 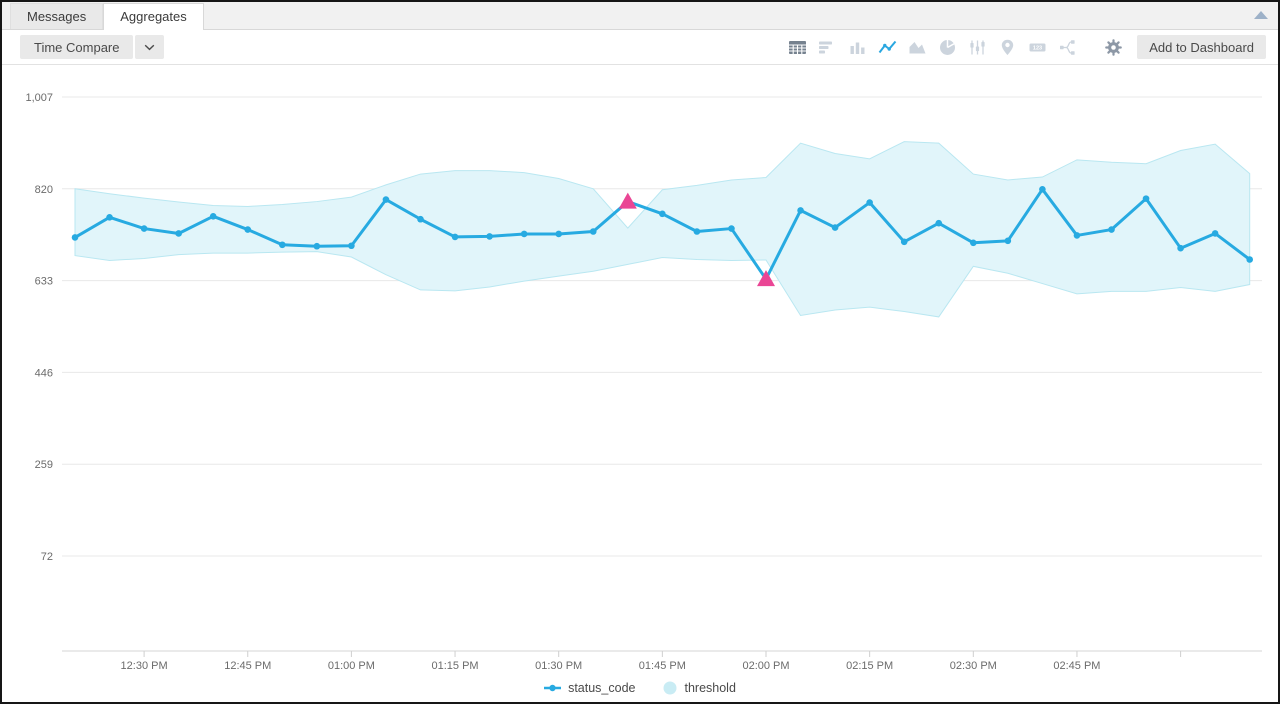 What do you see at coordinates (57, 16) in the screenshot?
I see `tab-messages: Messages` at bounding box center [57, 16].